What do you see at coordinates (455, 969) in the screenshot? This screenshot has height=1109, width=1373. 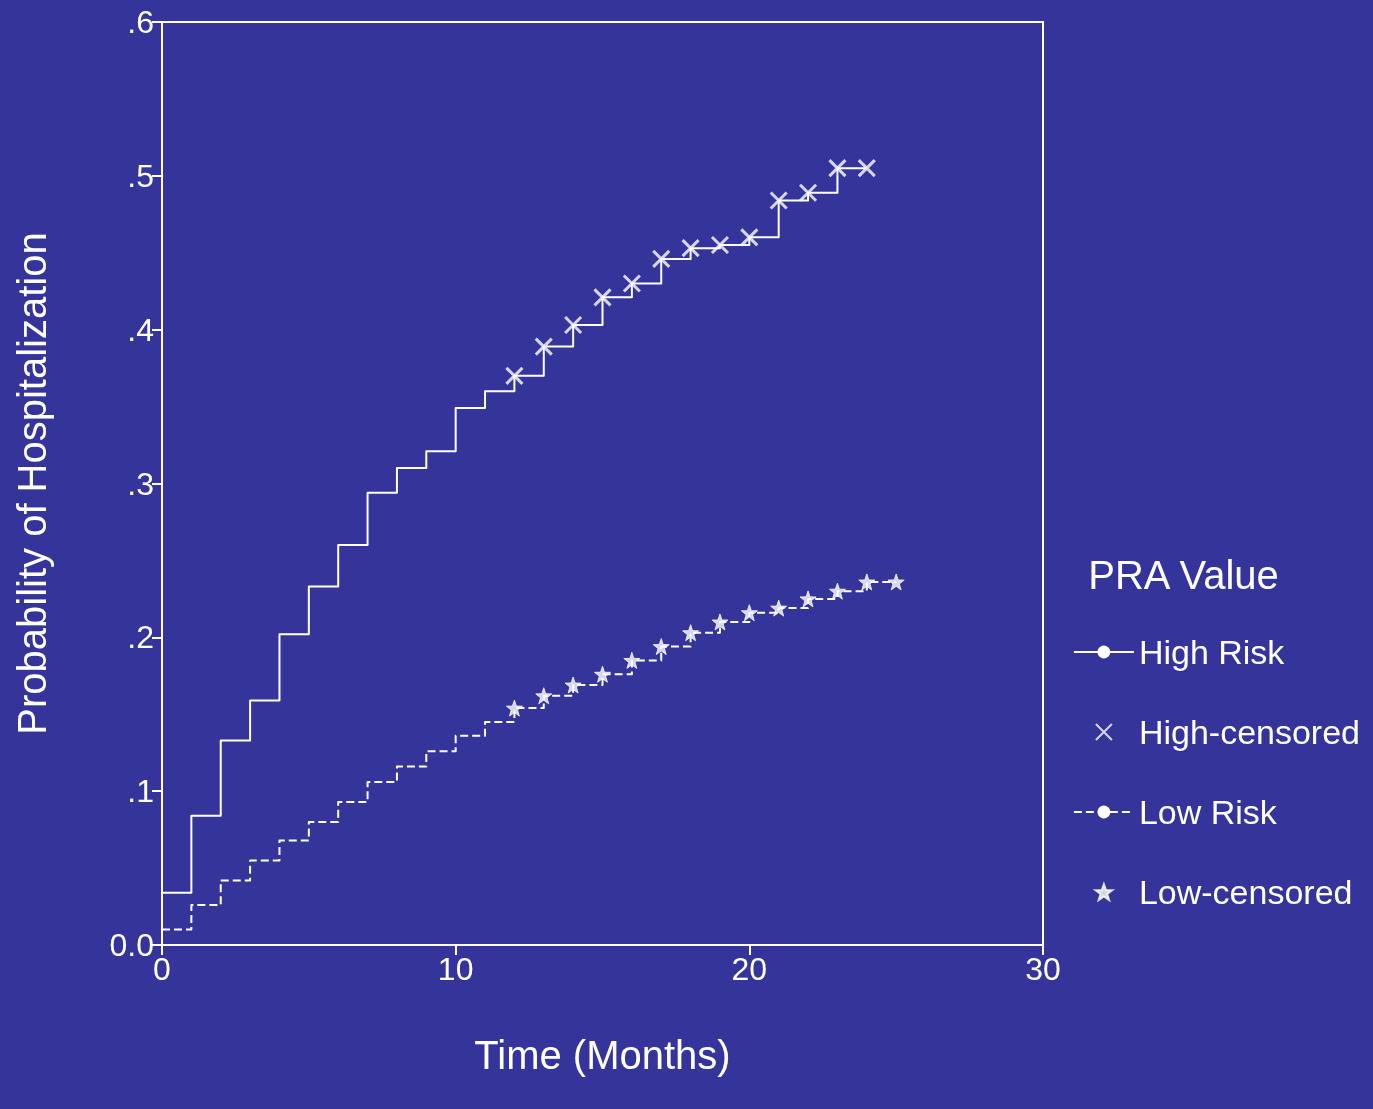 I see `x-tick-label: 10` at bounding box center [455, 969].